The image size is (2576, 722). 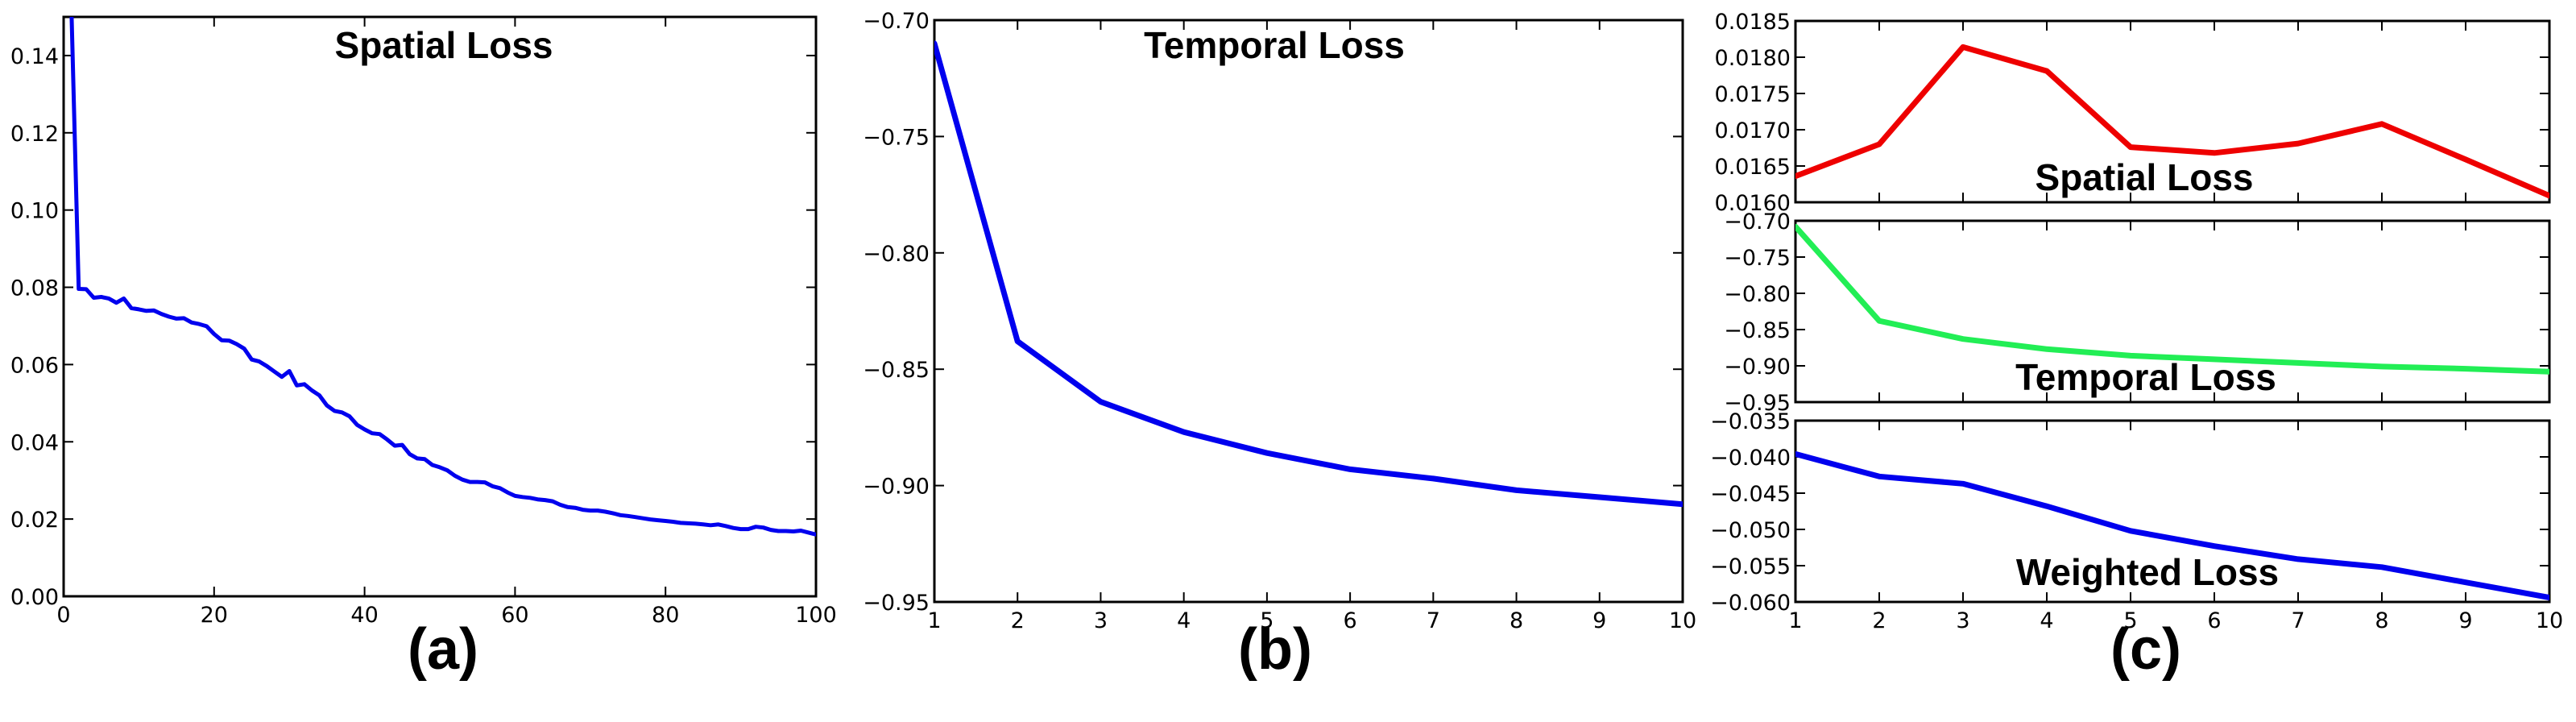 I want to click on y-tick-label: 0.08, so click(x=34, y=288).